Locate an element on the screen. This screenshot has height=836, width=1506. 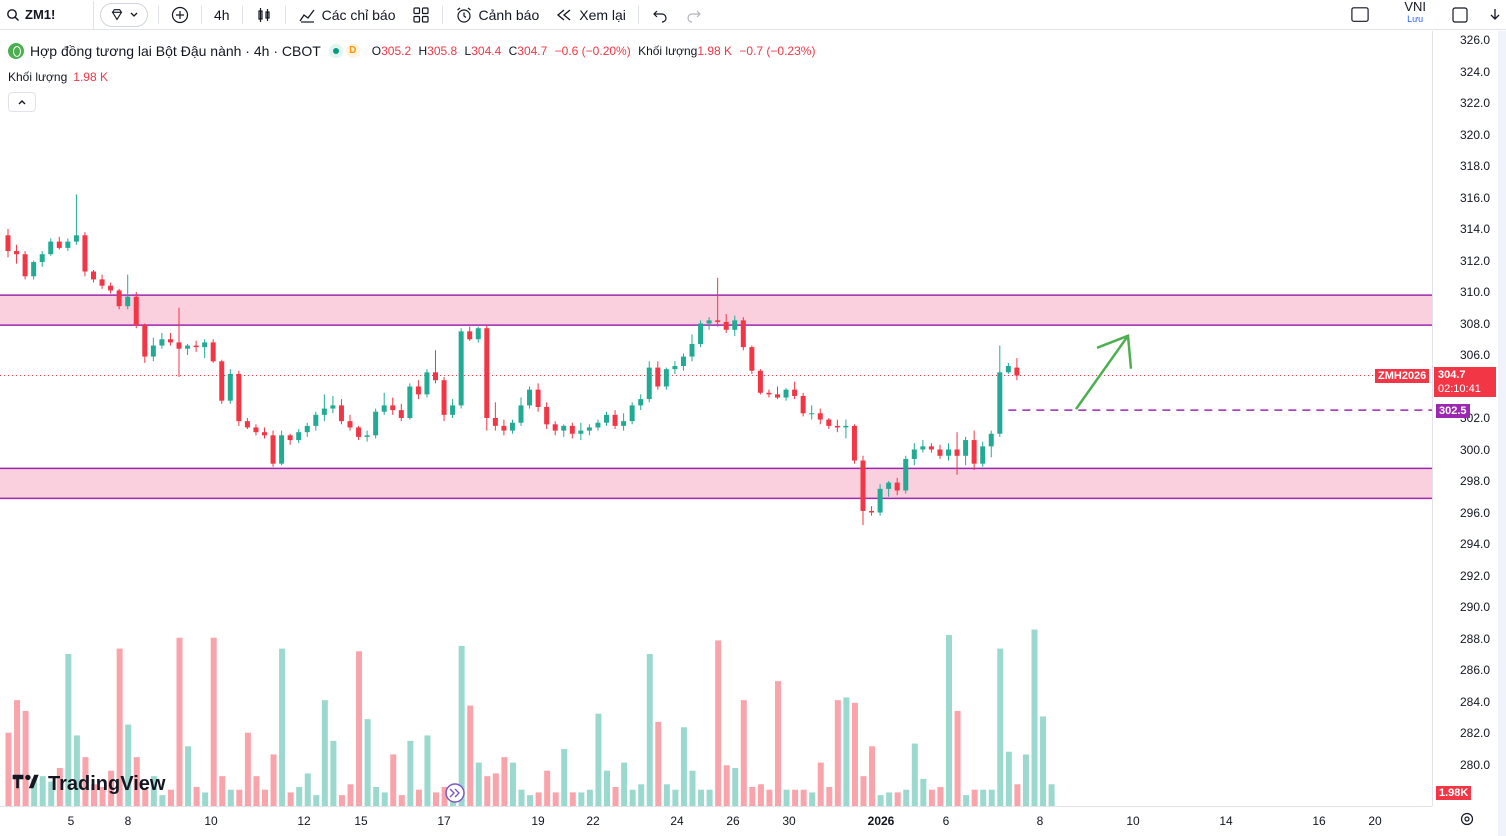
volume-value: 1.98 K is located at coordinates (715, 51).